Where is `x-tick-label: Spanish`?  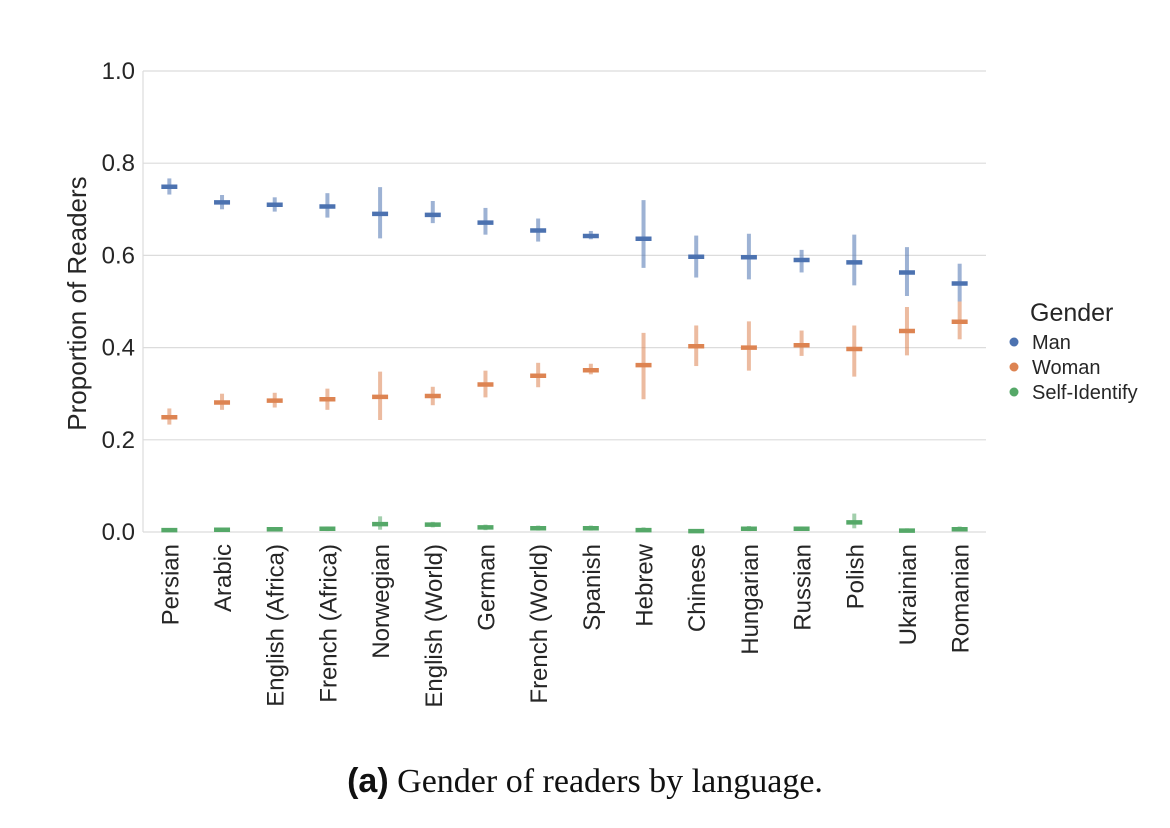
x-tick-label: Spanish is located at coordinates (592, 587).